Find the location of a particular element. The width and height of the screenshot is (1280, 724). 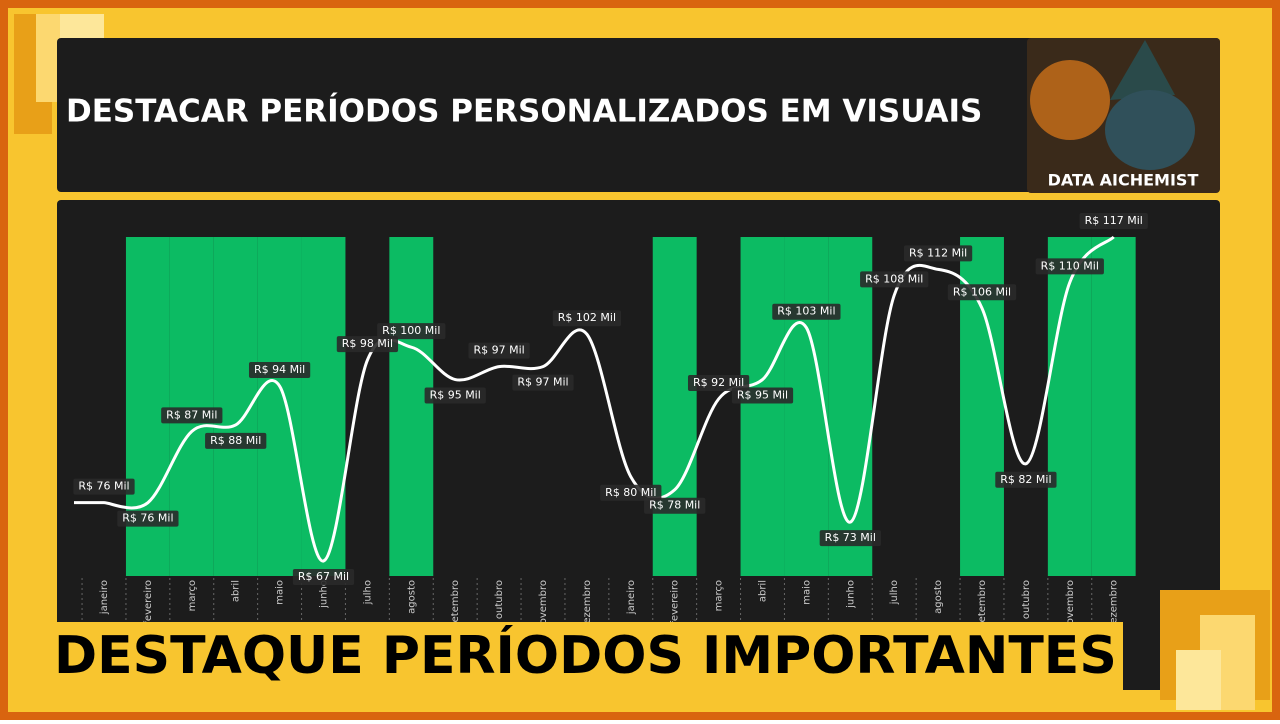

data-label: R$ 87 Mil is located at coordinates (191, 414).